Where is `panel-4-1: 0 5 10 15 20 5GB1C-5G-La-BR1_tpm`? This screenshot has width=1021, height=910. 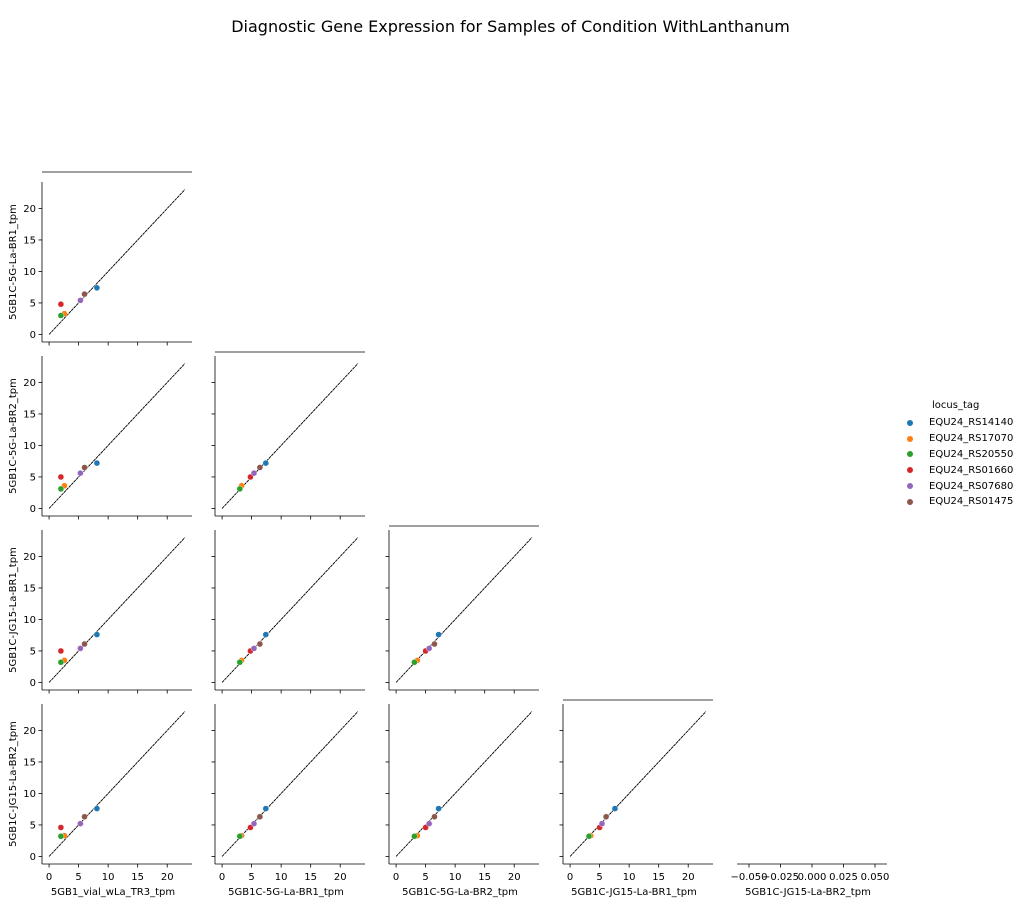
panel-4-1: 0 5 10 15 20 5GB1C-5G-La-BR1_tpm is located at coordinates (288, 801).